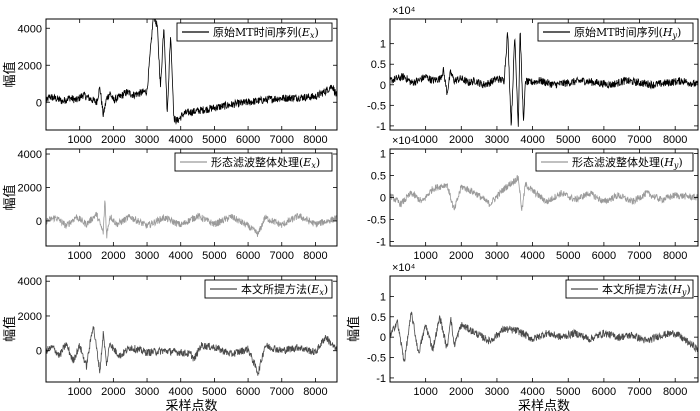 The width and height of the screenshot is (700, 411). I want to click on legend-label: 原始MT时间序列(Hy), so click(627, 32).